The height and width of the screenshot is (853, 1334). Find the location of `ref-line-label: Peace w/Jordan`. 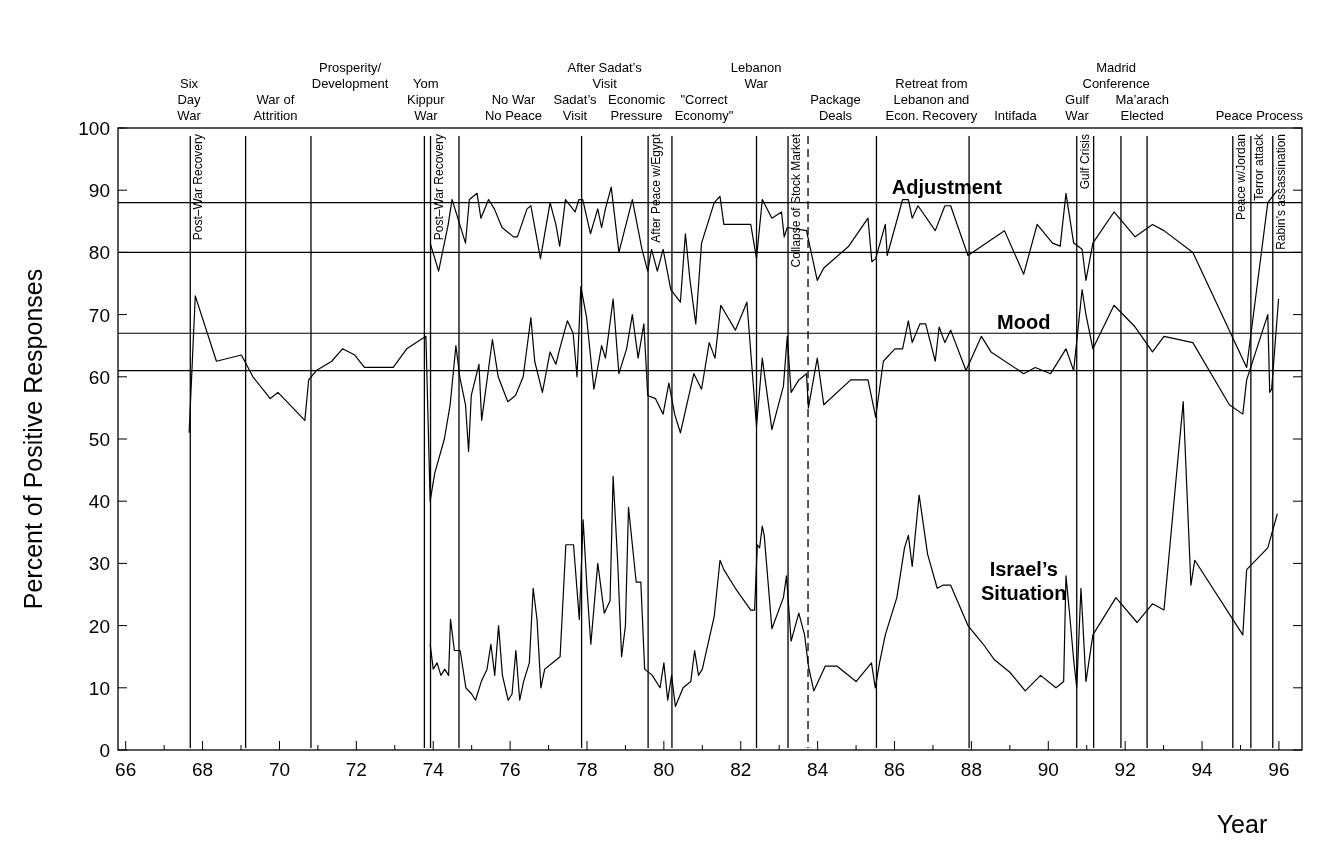

ref-line-label: Peace w/Jordan is located at coordinates (1240, 177).